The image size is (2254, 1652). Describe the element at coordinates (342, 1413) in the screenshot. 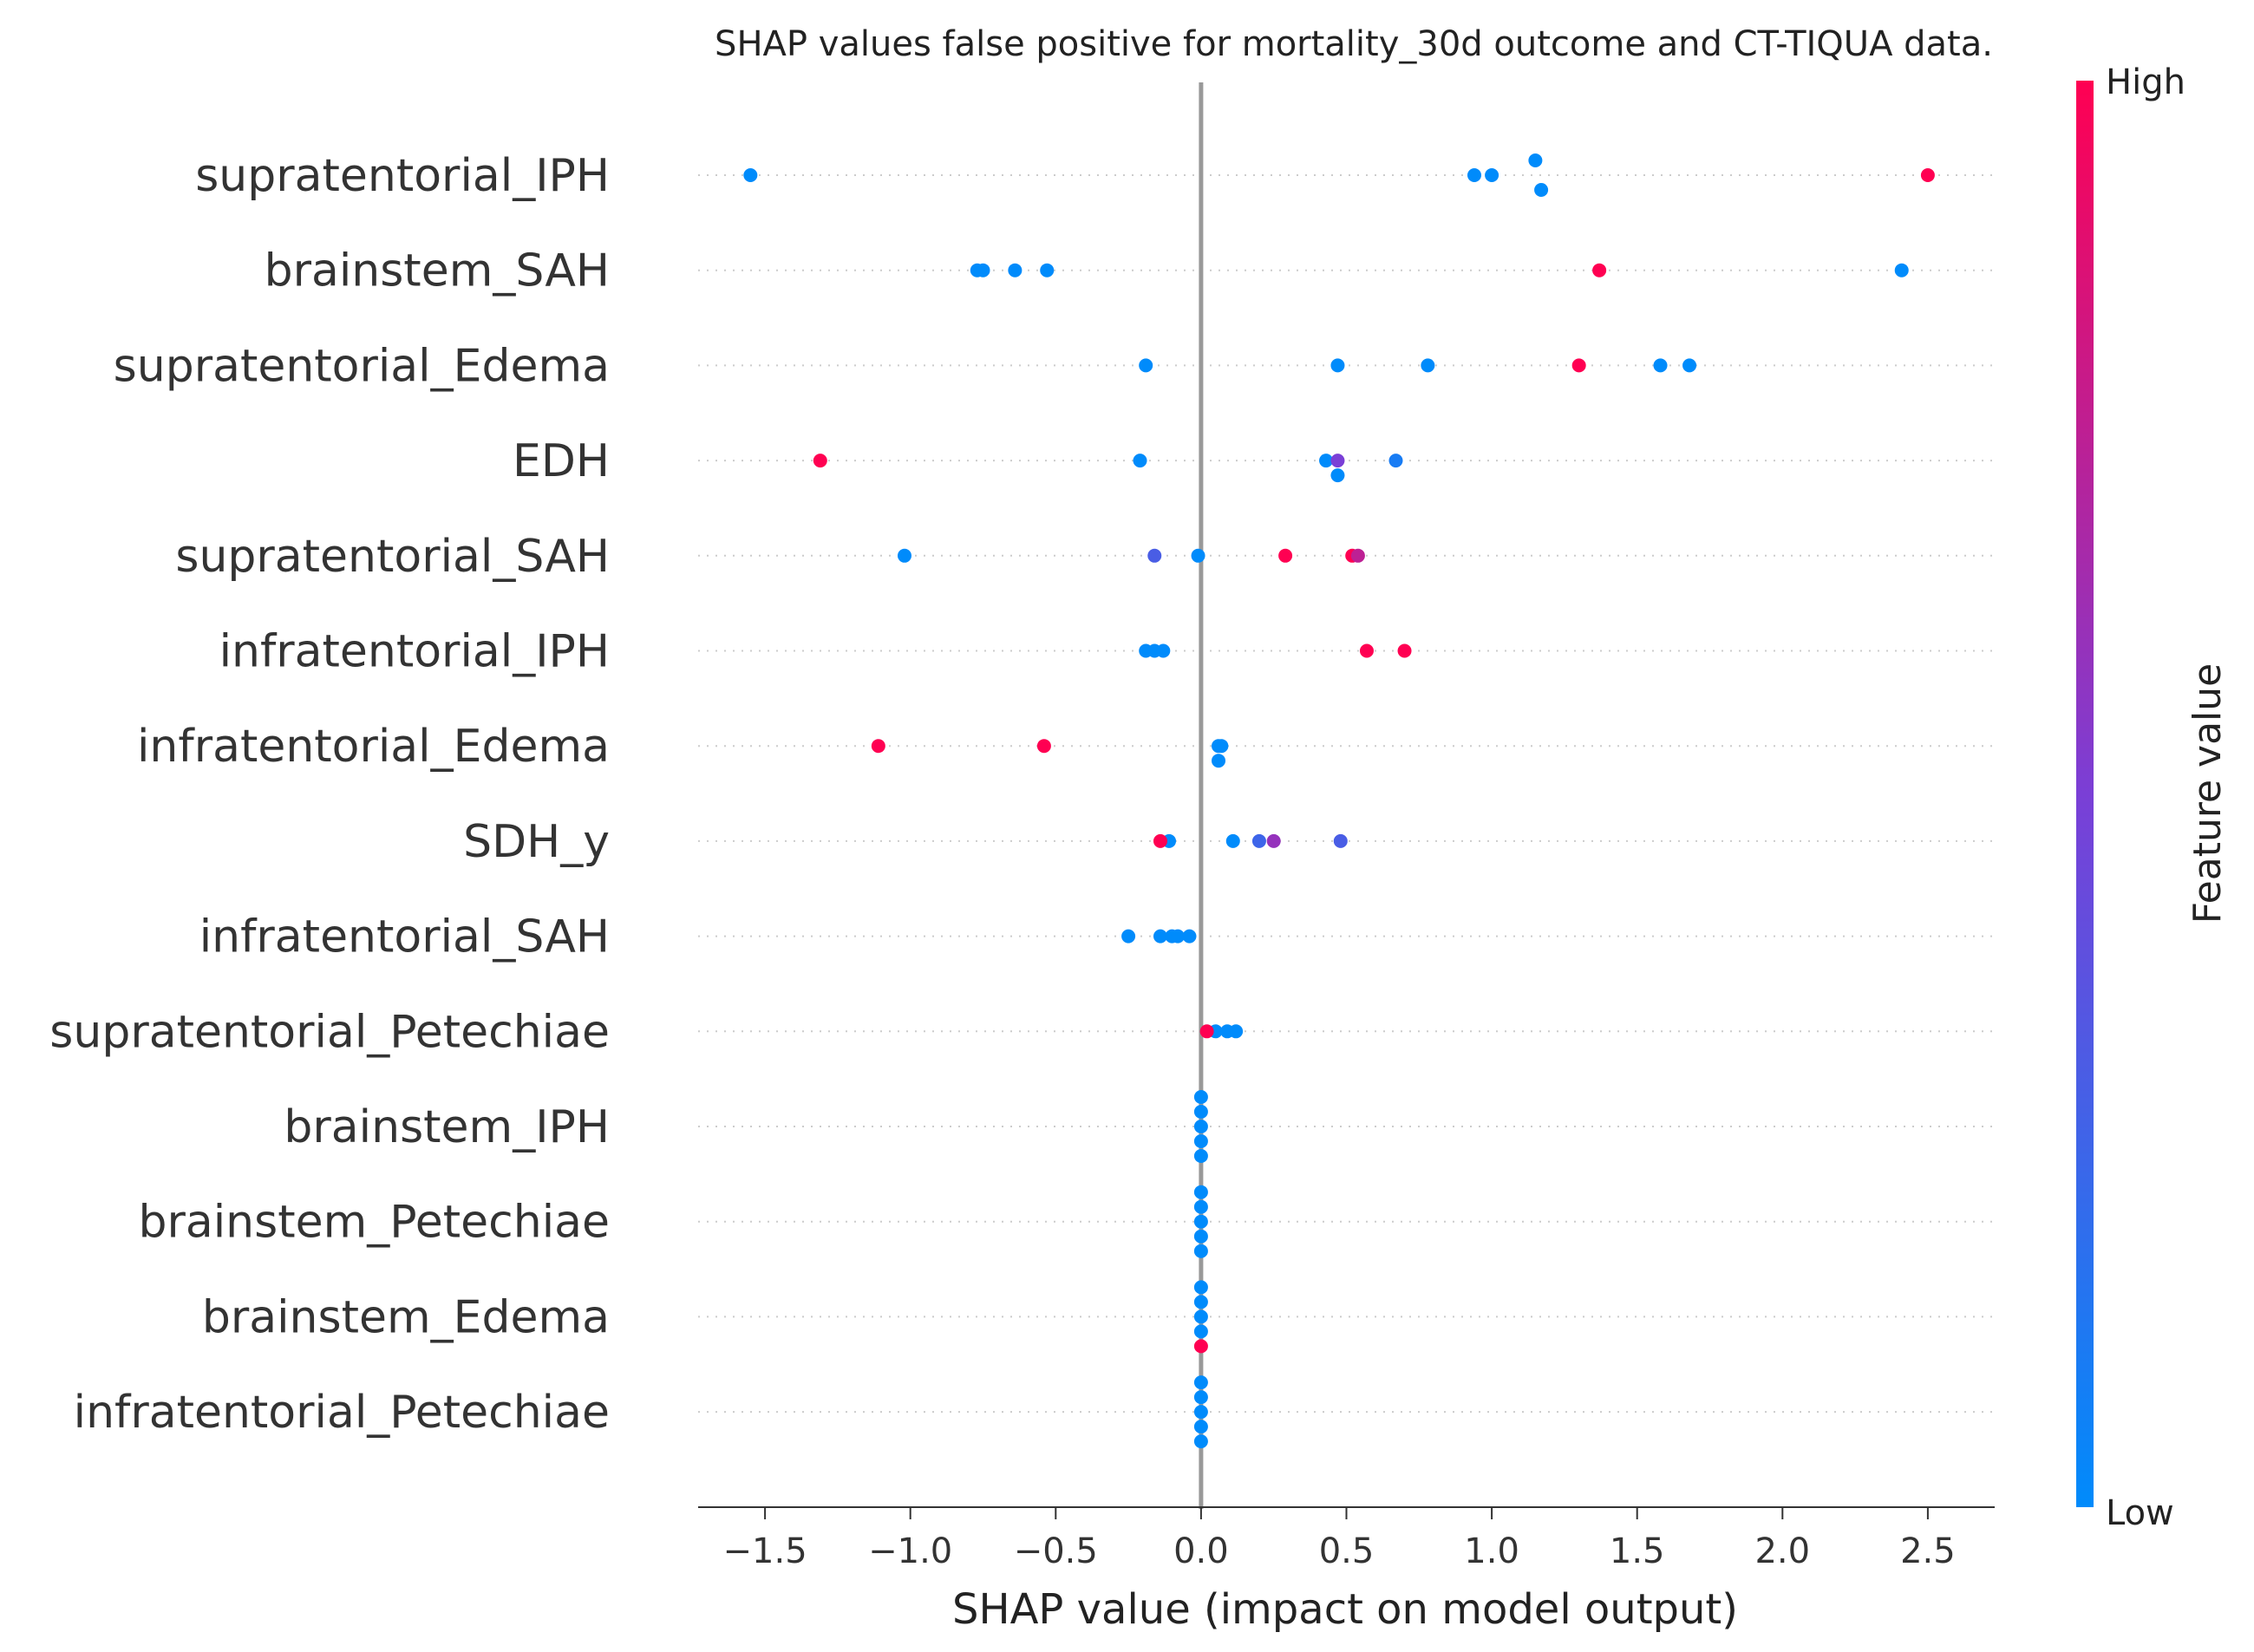

I see `feature-label: infratentorial_Petechiae` at that location.